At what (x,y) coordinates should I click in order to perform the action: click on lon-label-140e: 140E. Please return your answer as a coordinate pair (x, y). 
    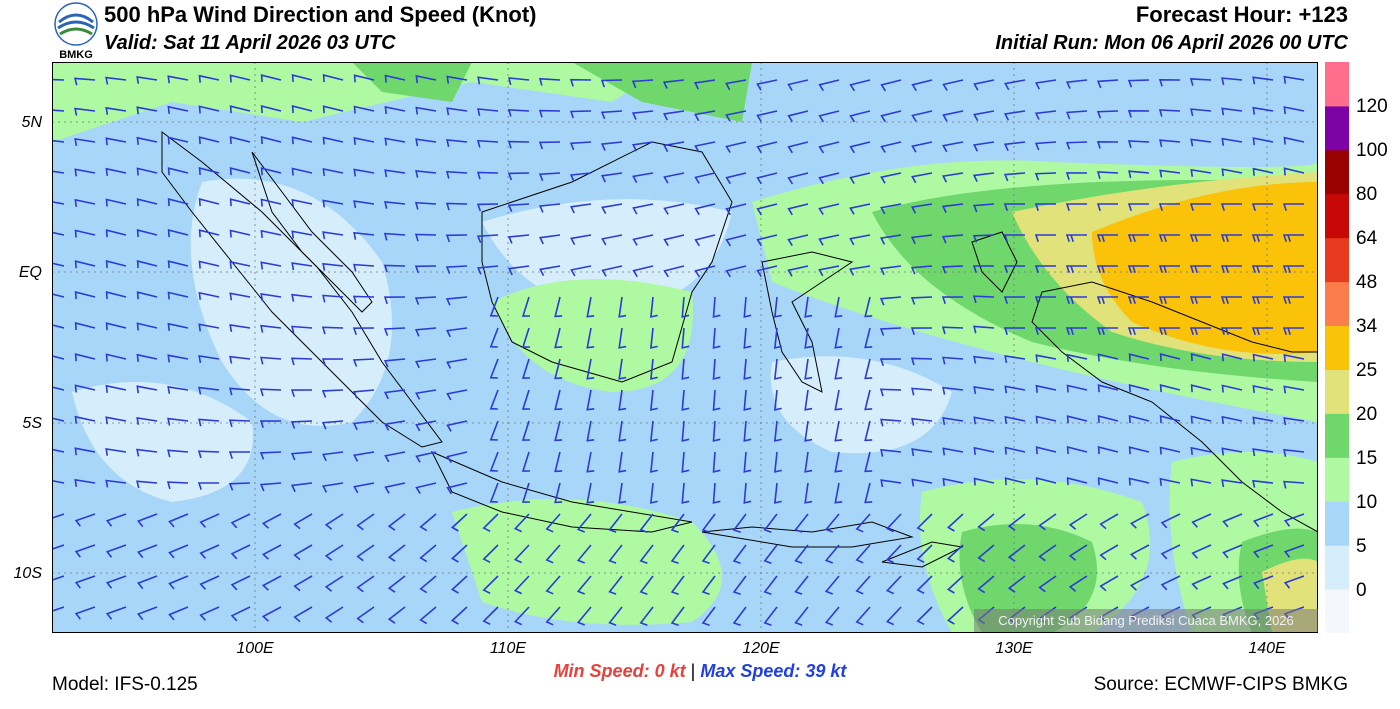
    Looking at the image, I should click on (1267, 648).